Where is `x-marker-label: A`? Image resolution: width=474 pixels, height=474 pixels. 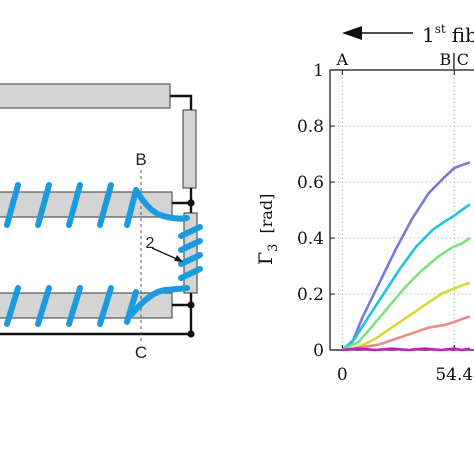
x-marker-label: A is located at coordinates (342, 59).